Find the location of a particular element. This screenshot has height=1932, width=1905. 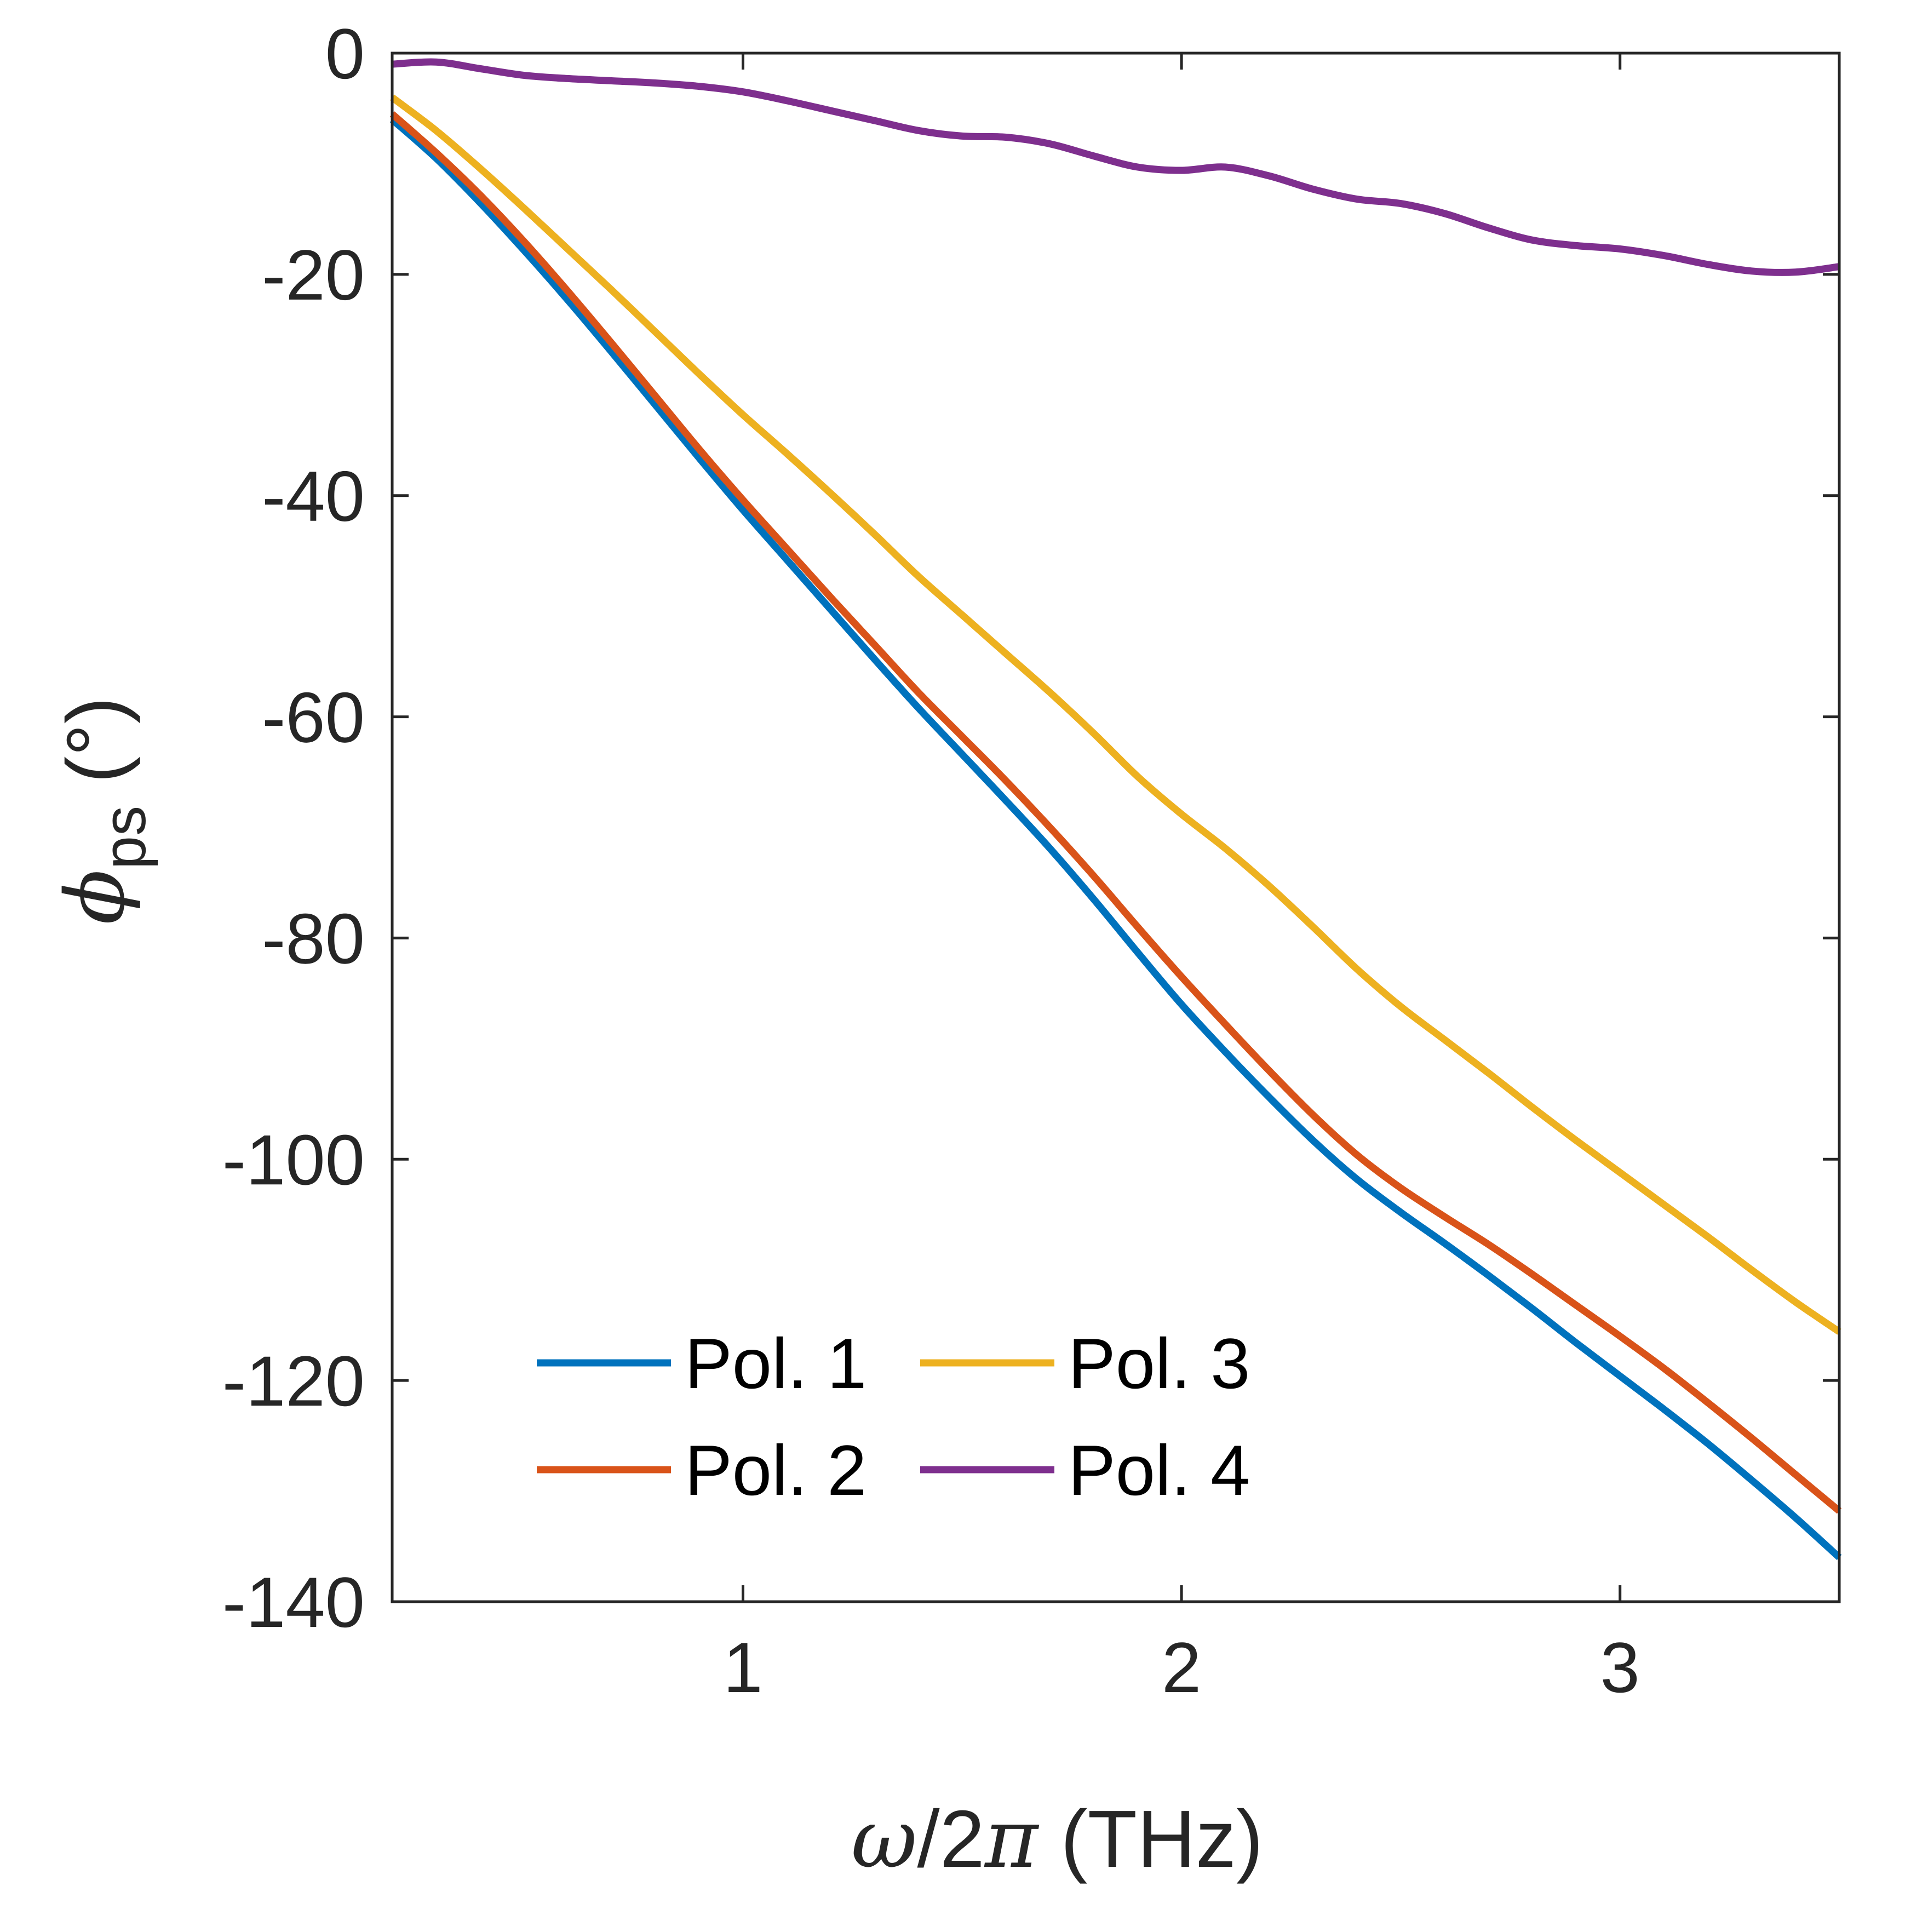

legend-label-pol-2: Pol. 2 is located at coordinates (776, 1470).